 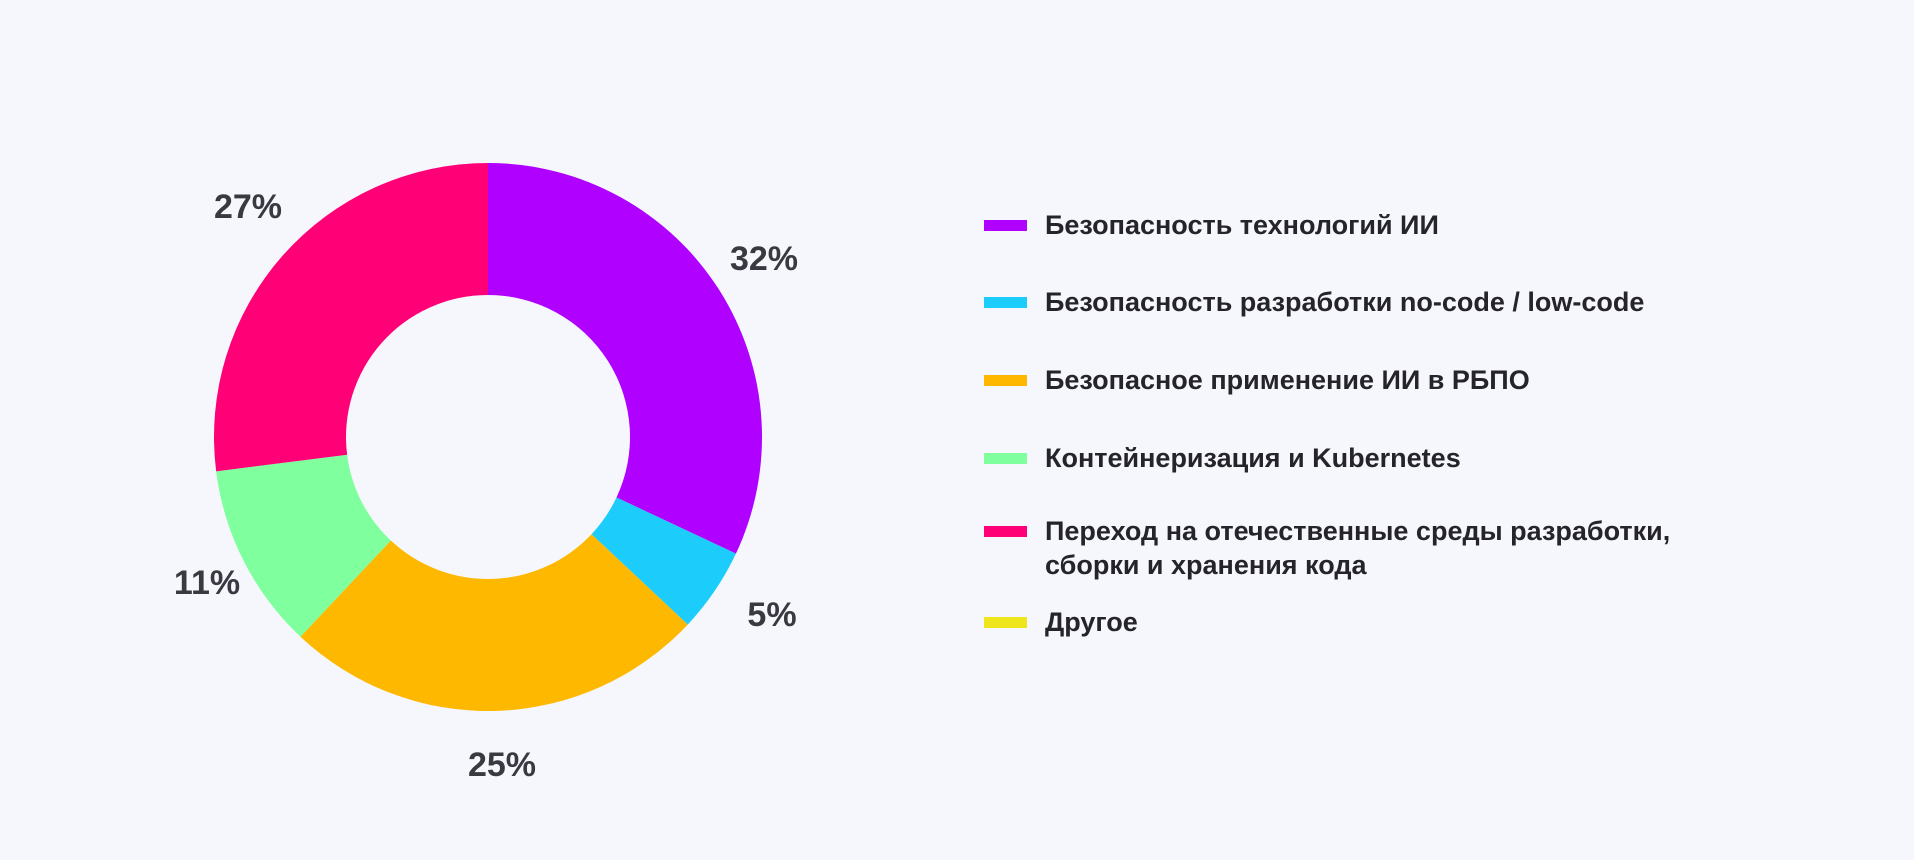 I want to click on legend-item-4: Контейнеризация и Kubernetes, so click(x=1222, y=458).